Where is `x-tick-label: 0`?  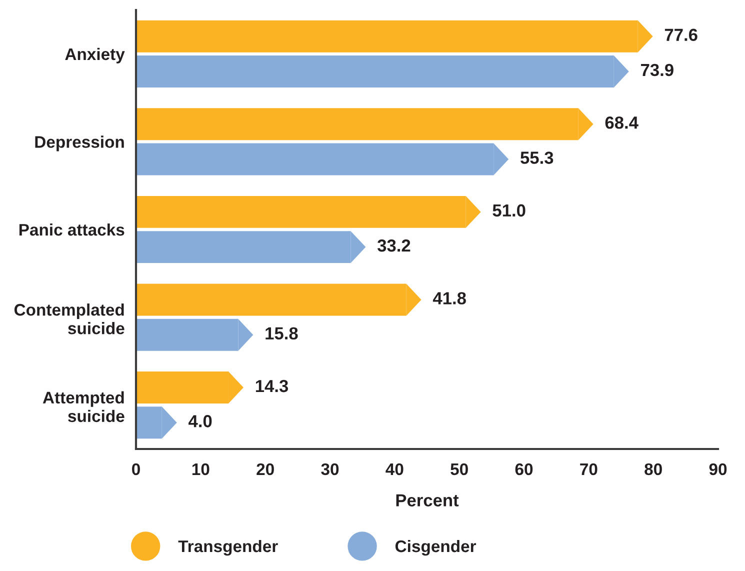 x-tick-label: 0 is located at coordinates (136, 469).